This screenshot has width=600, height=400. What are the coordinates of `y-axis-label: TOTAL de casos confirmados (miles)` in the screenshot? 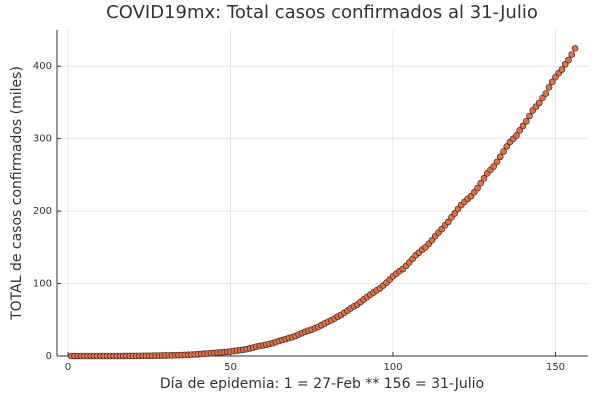 It's located at (17, 193).